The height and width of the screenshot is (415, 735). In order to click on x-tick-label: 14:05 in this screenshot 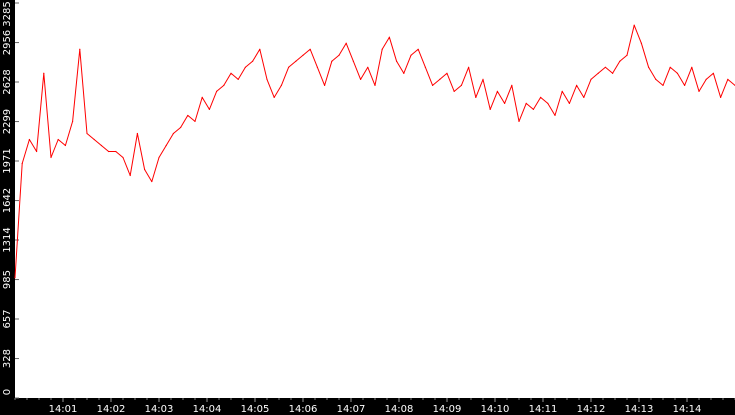, I will do `click(255, 409)`.